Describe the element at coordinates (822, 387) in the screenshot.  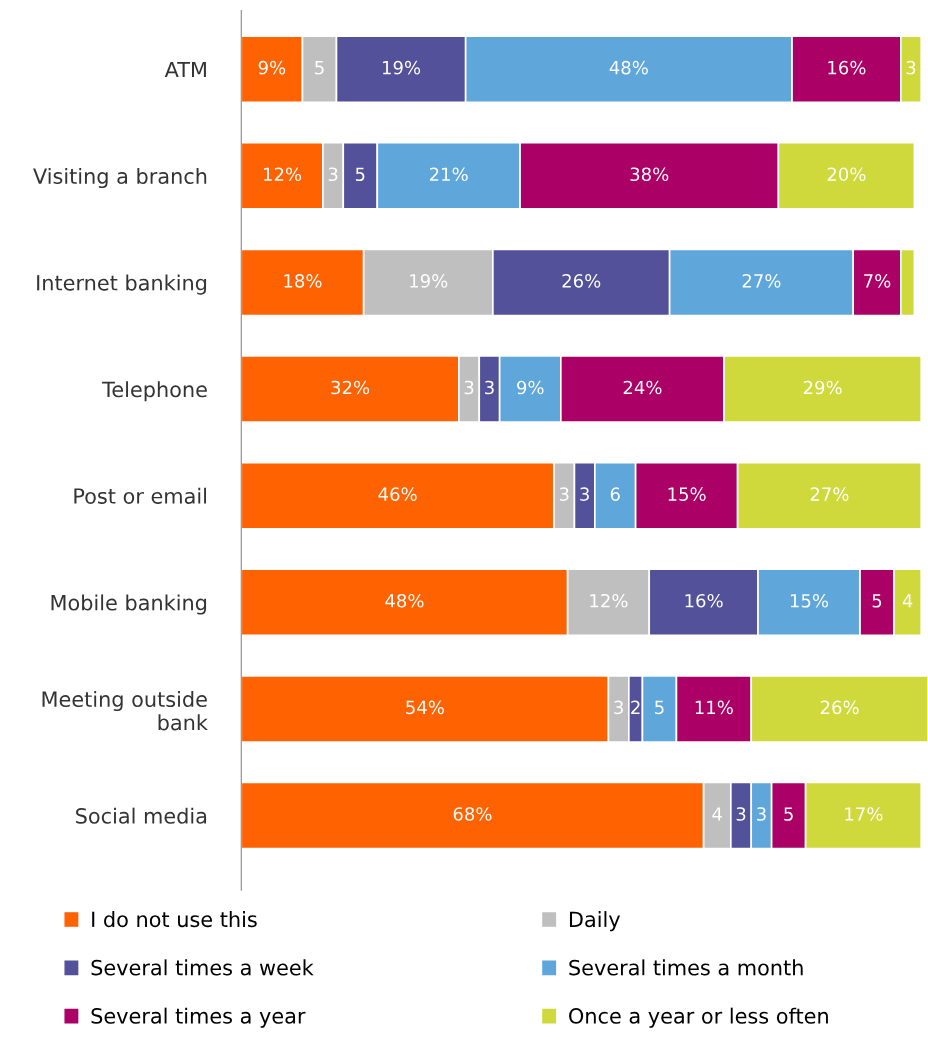
I see `data-label: 29%` at that location.